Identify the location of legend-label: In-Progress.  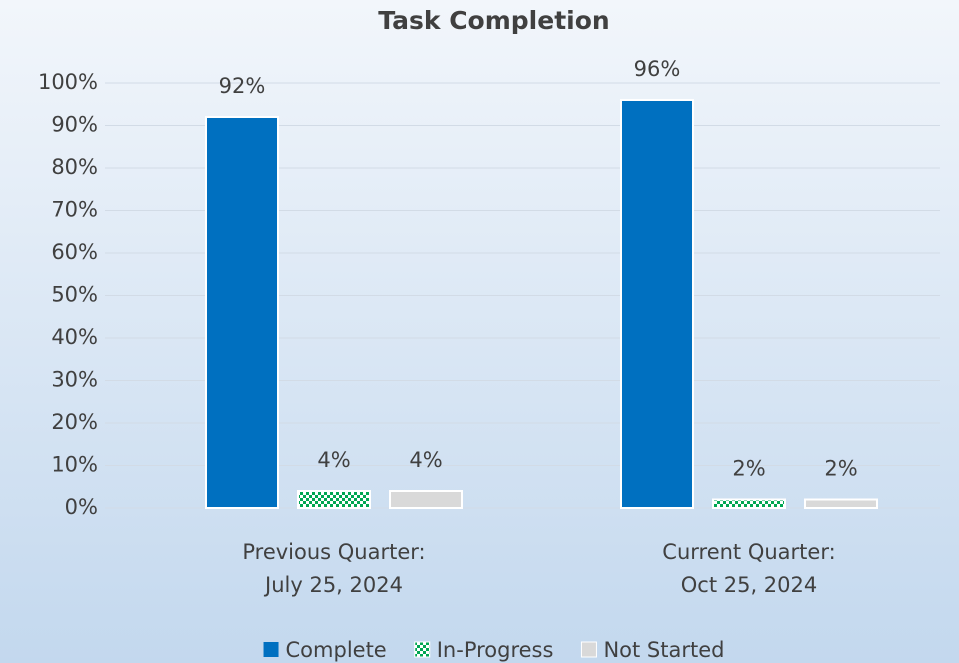
(495, 650).